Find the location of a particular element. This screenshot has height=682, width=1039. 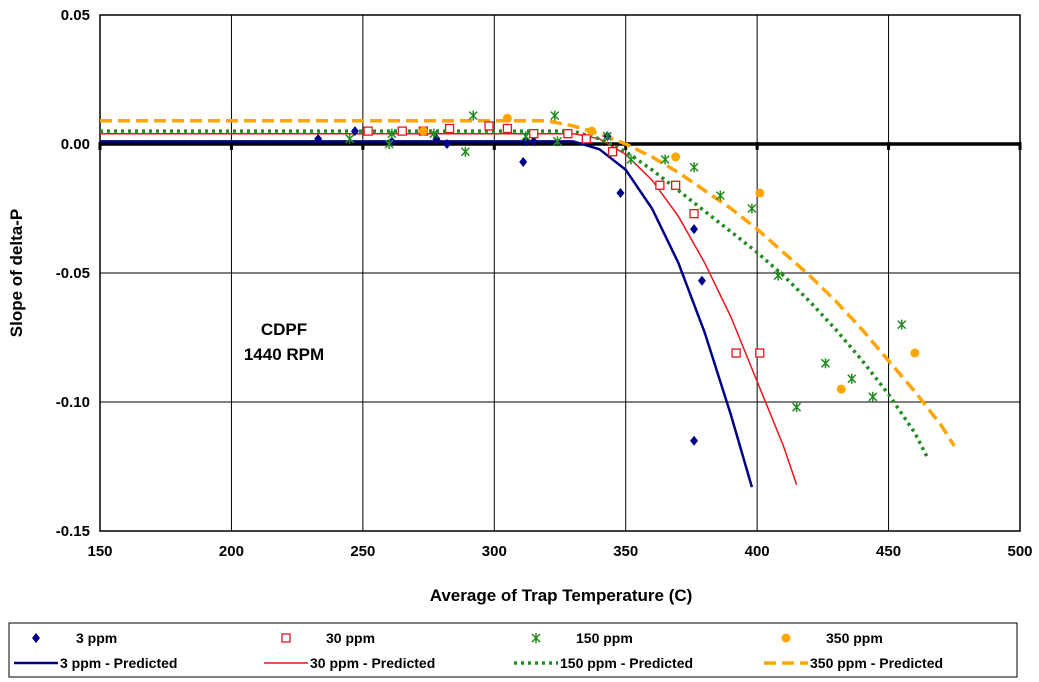

legend-label: 150 ppm - Predicted is located at coordinates (626, 663).